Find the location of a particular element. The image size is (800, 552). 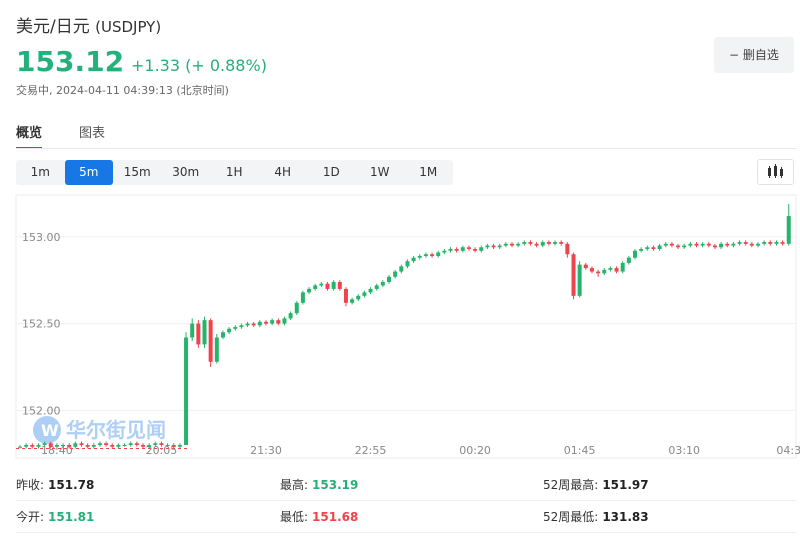

interval-button: 1W is located at coordinates (380, 172).